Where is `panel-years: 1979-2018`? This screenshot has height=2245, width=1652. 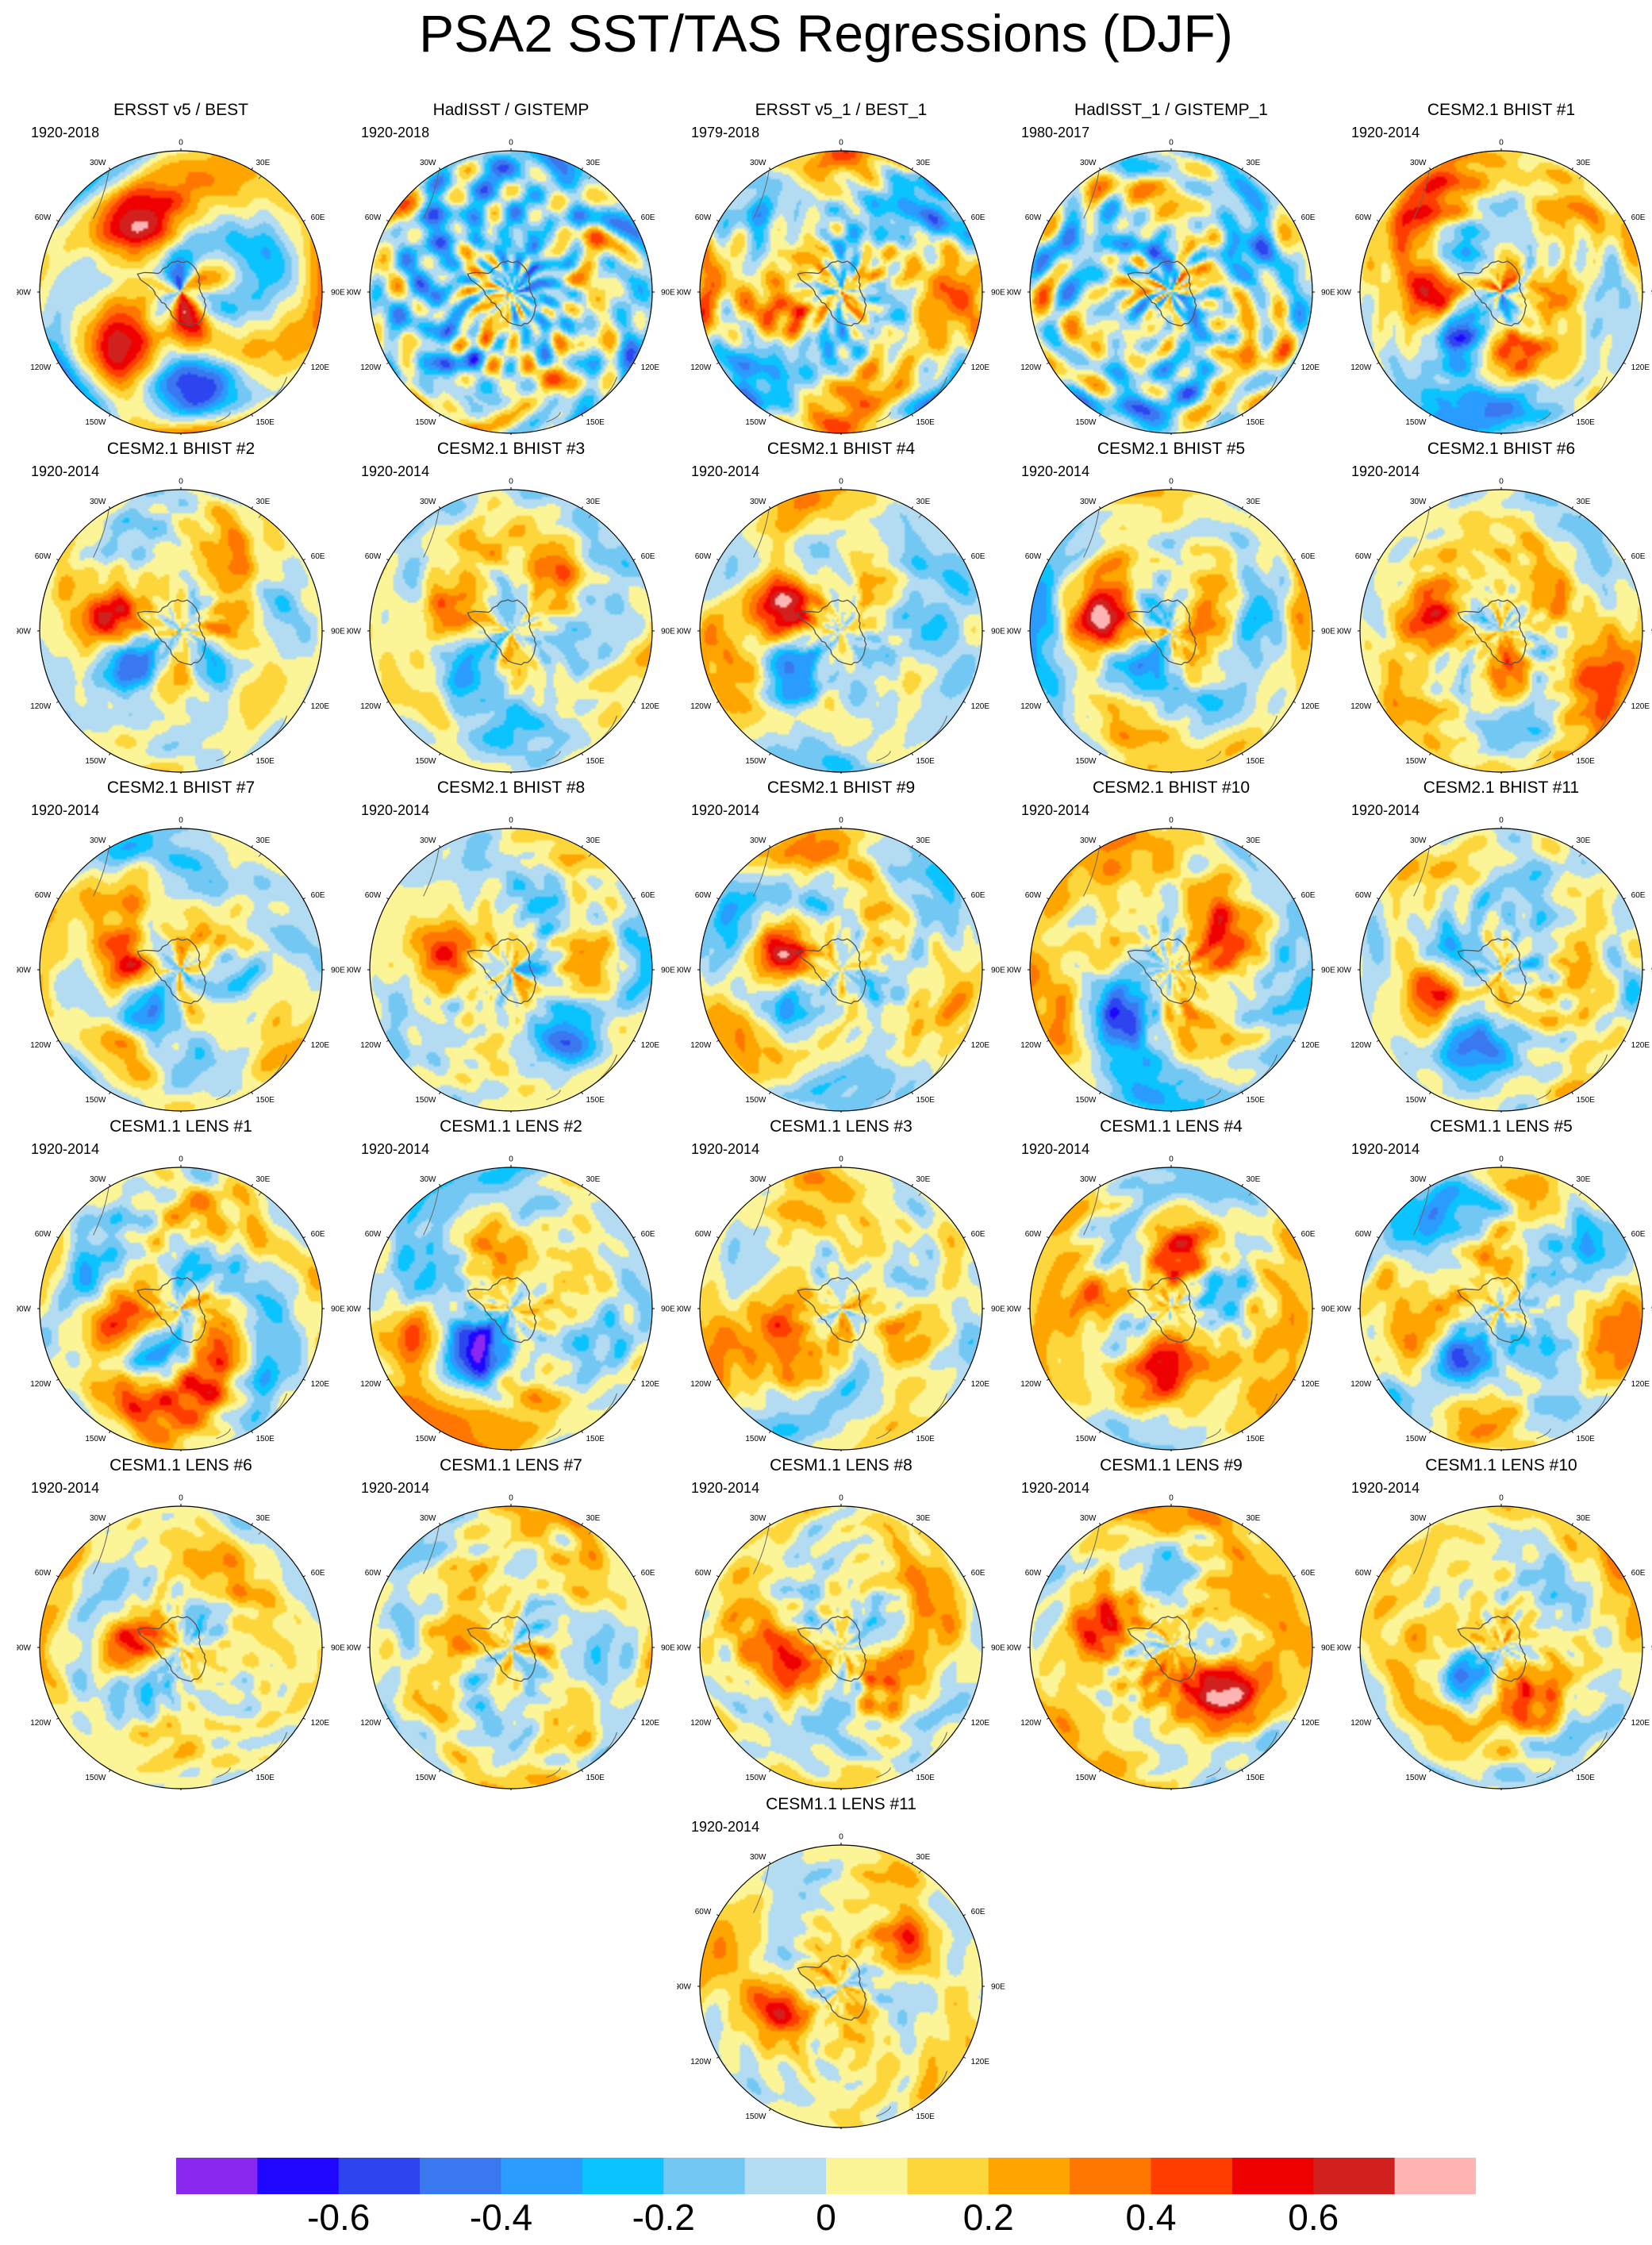 panel-years: 1979-2018 is located at coordinates (725, 132).